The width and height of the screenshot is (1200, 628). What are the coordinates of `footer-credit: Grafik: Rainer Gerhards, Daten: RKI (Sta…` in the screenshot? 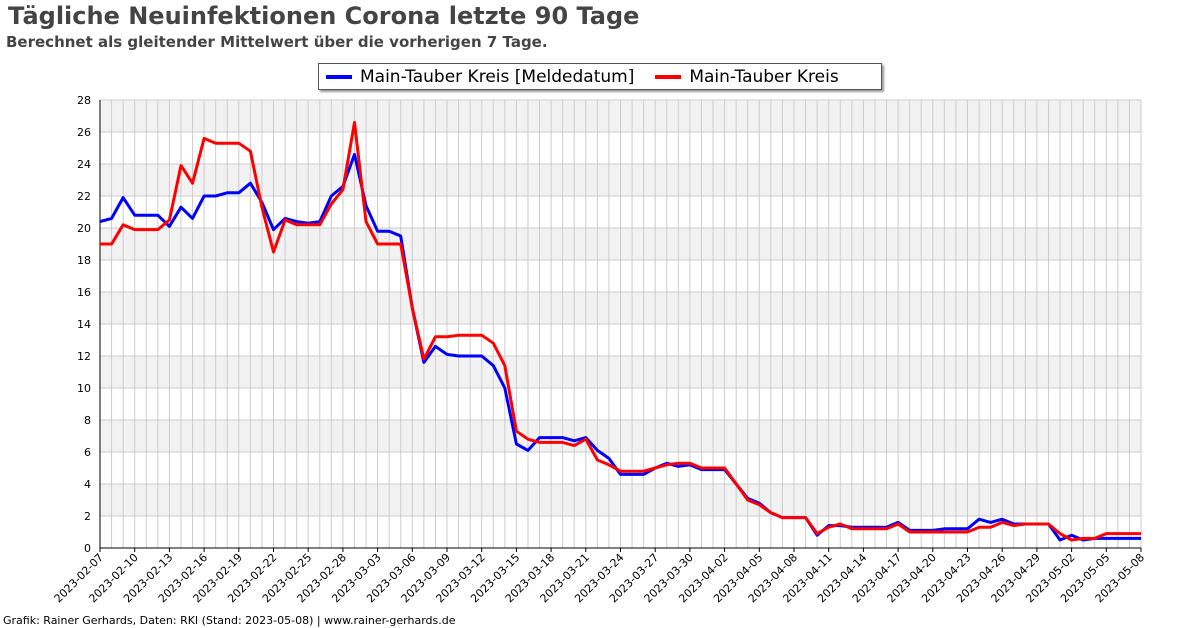 It's located at (229, 620).